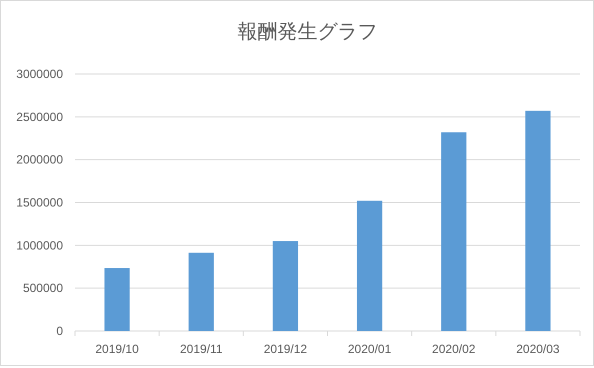  I want to click on chart-title: 報酬発生グラフ, so click(308, 32).